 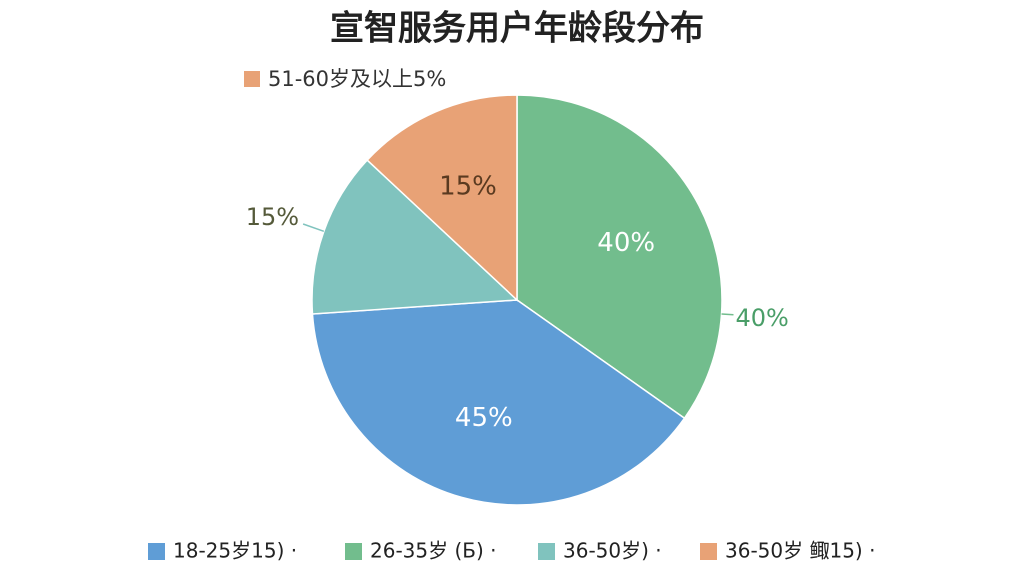 What do you see at coordinates (235, 551) in the screenshot?
I see `legend-label: 18-25岁15) ·` at bounding box center [235, 551].